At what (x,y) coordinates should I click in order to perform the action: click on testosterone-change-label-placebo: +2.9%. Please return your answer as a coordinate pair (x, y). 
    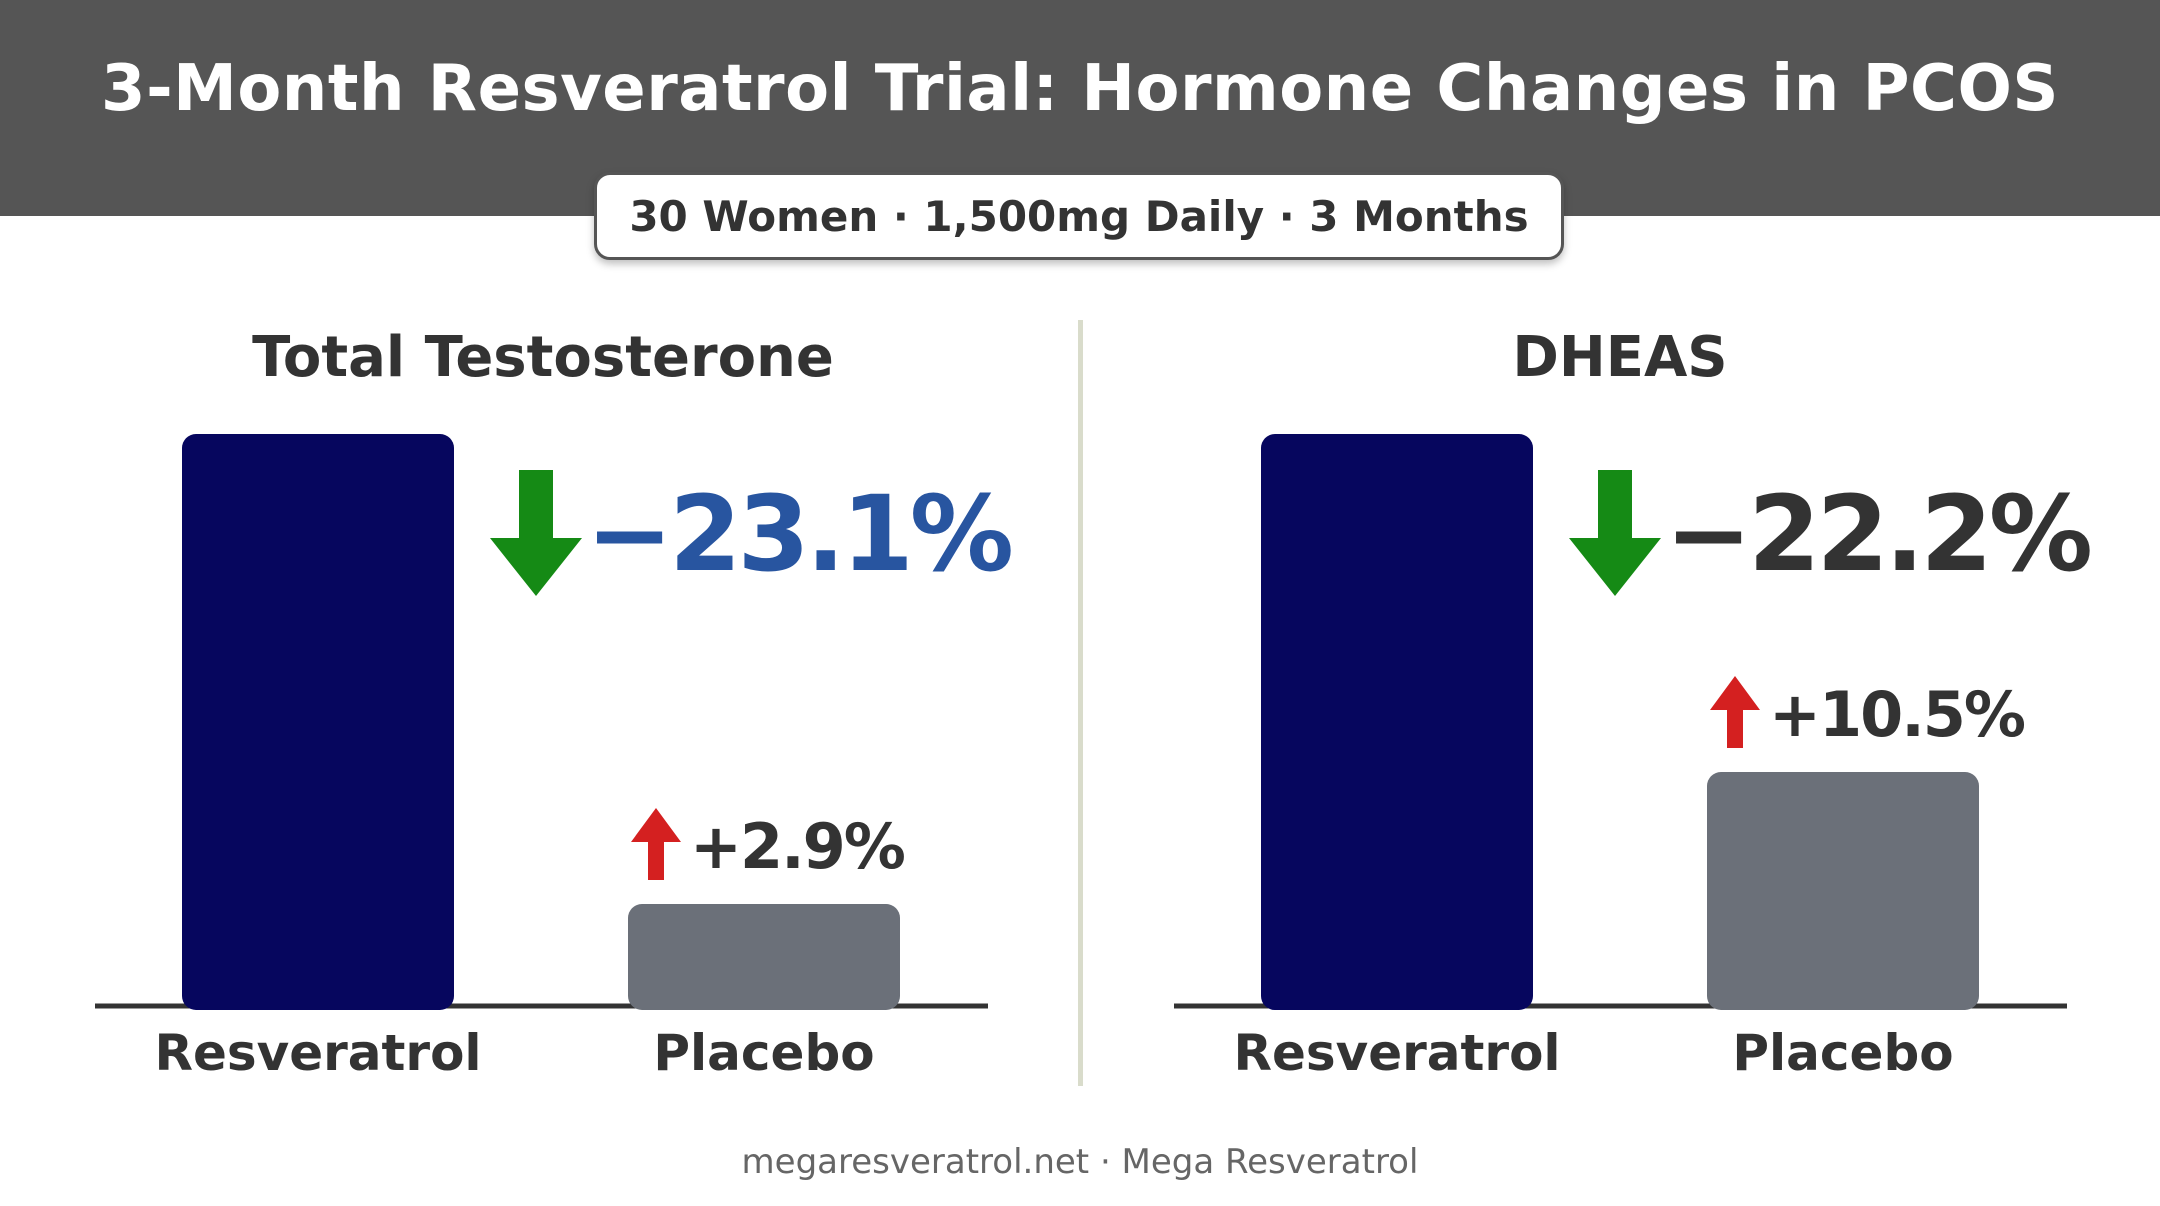
    Looking at the image, I should click on (797, 846).